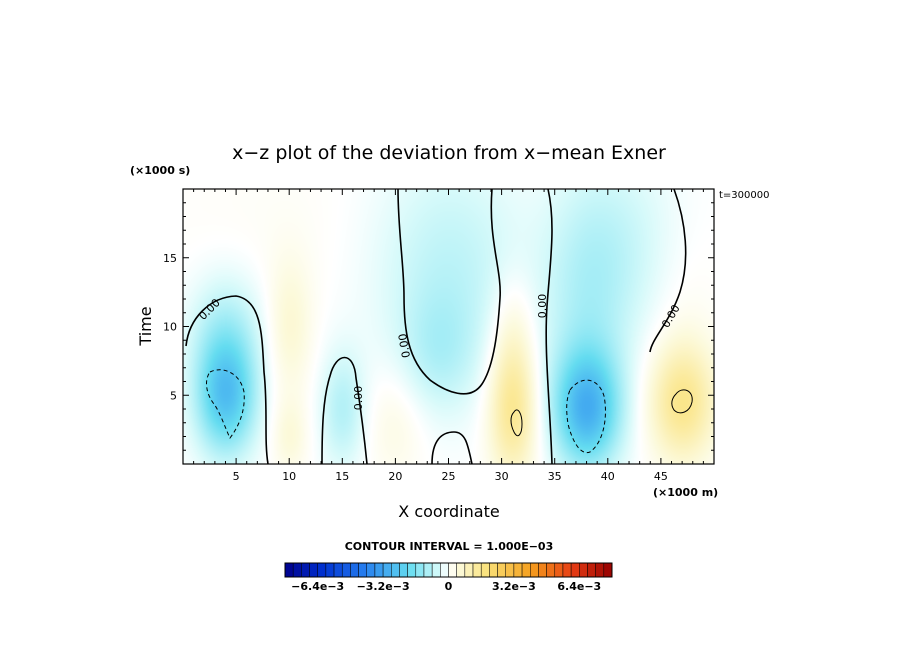 Image resolution: width=904 pixels, height=654 pixels. Describe the element at coordinates (449, 291) in the screenshot. I see `zero-contour-trough` at that location.